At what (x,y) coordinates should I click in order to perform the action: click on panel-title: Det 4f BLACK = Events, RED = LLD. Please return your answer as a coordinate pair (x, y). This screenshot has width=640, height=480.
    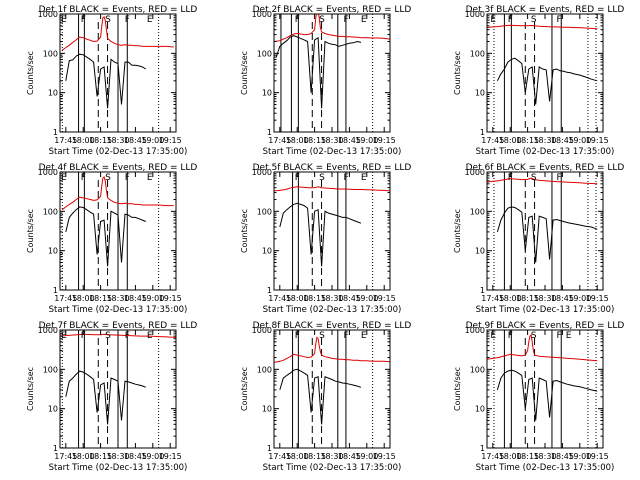
    Looking at the image, I should click on (118, 168).